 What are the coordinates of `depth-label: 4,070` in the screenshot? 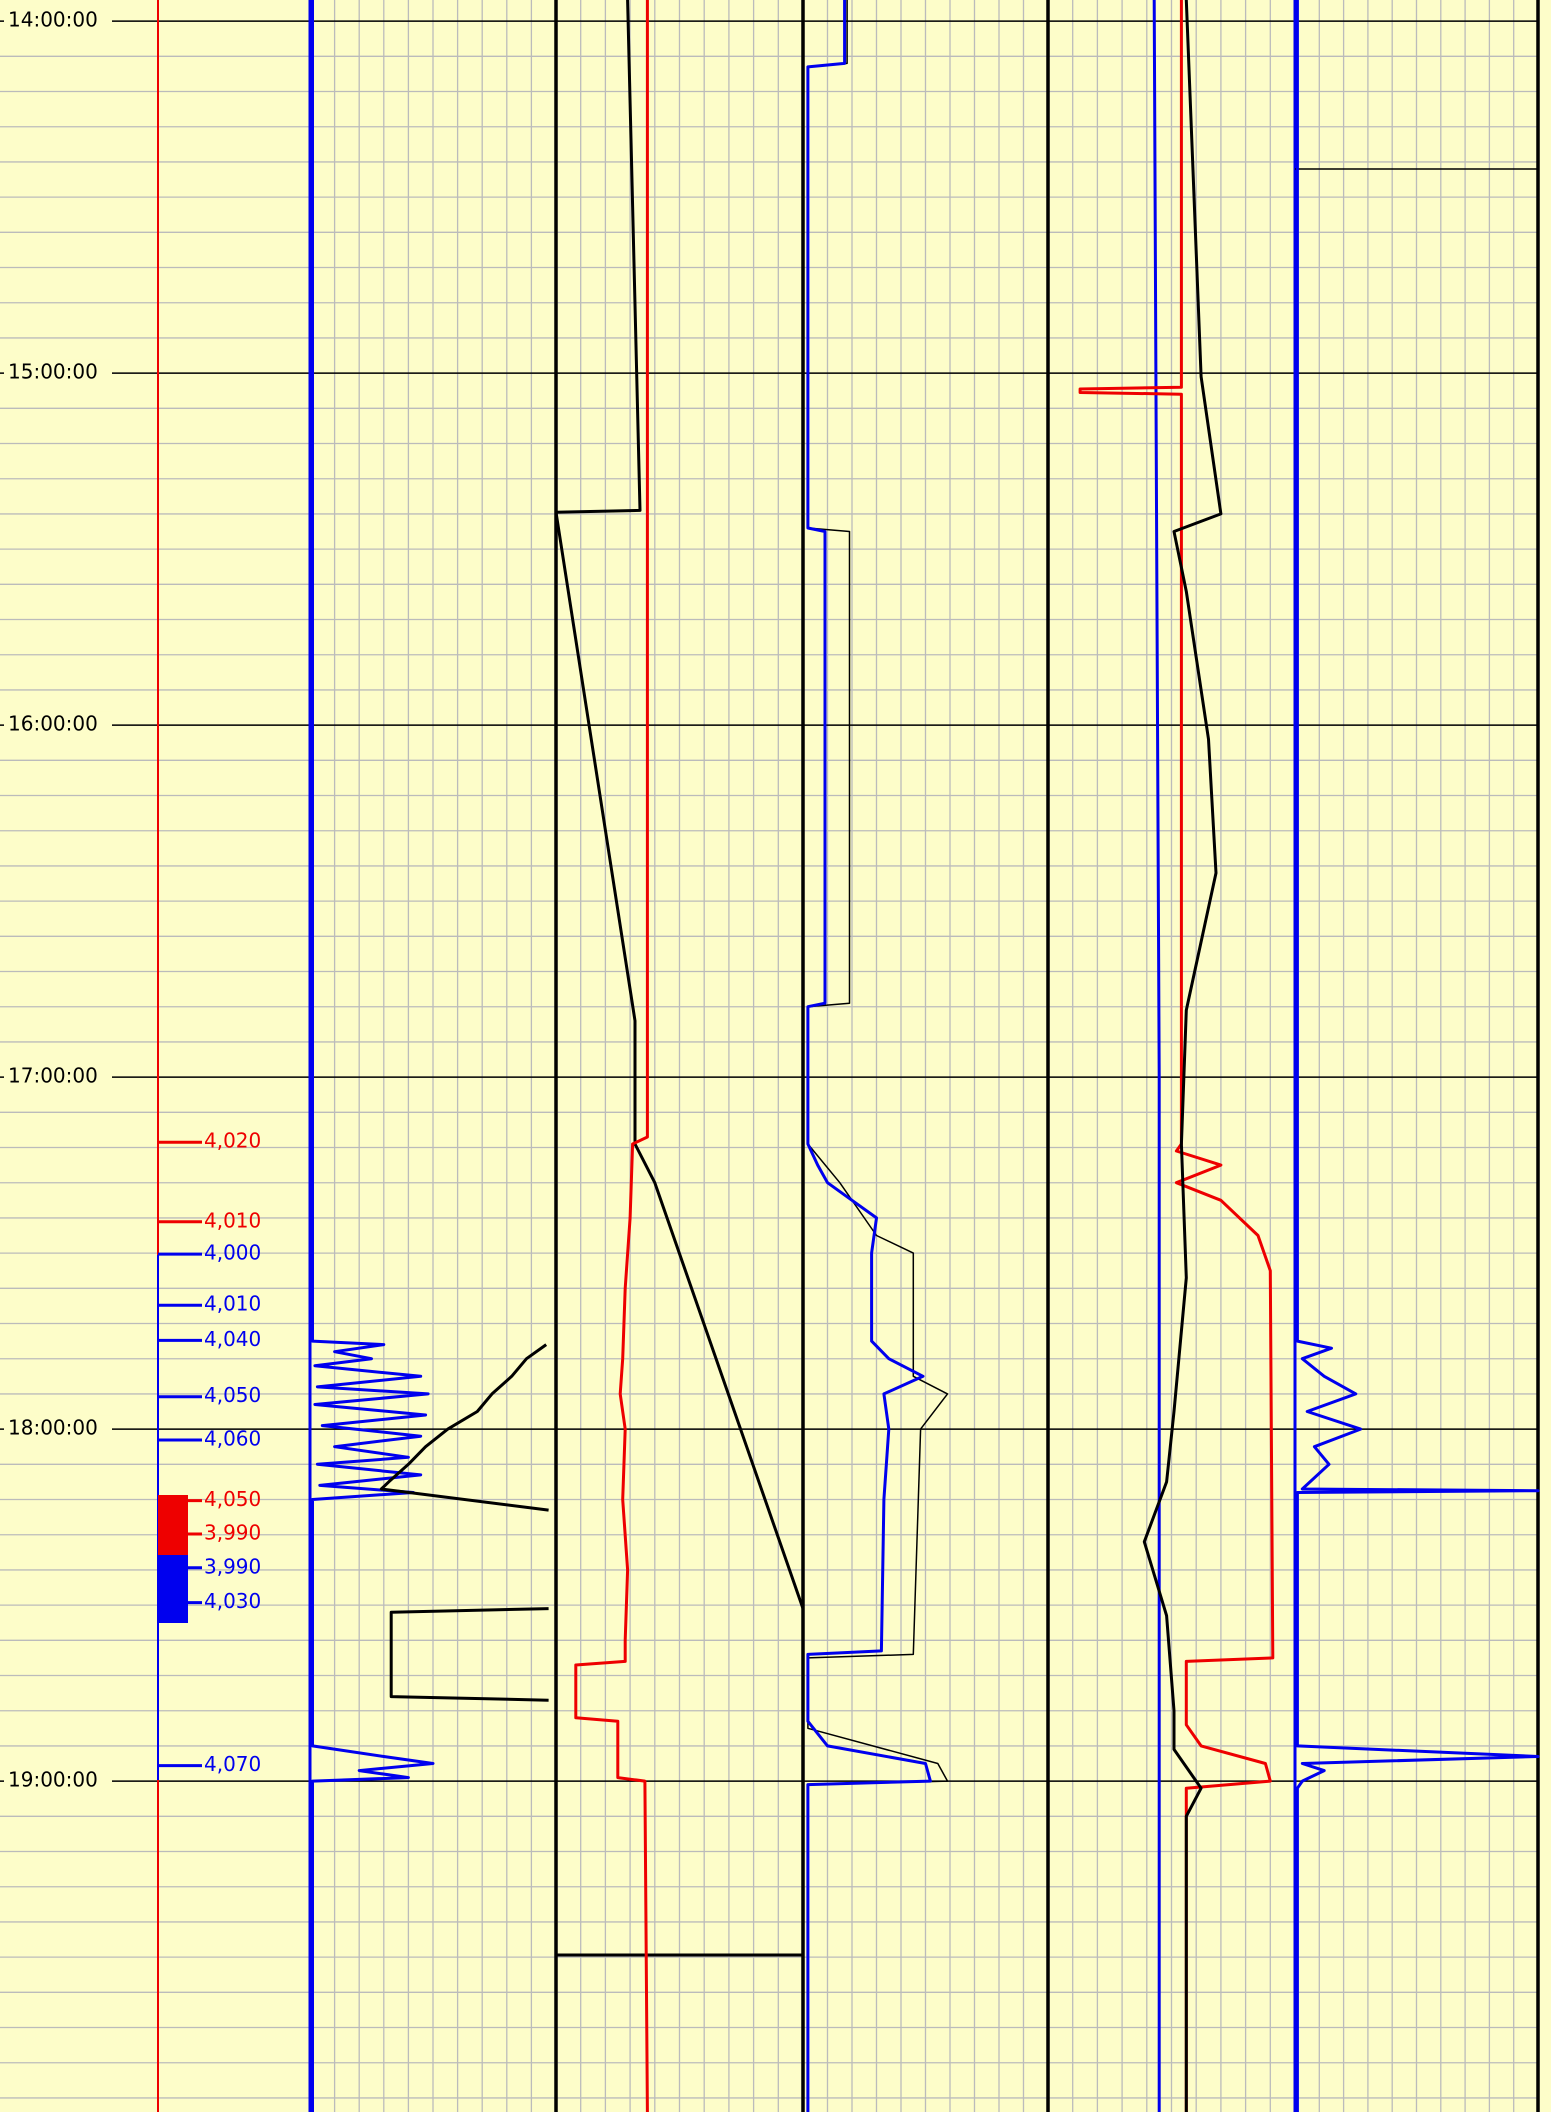 It's located at (232, 1764).